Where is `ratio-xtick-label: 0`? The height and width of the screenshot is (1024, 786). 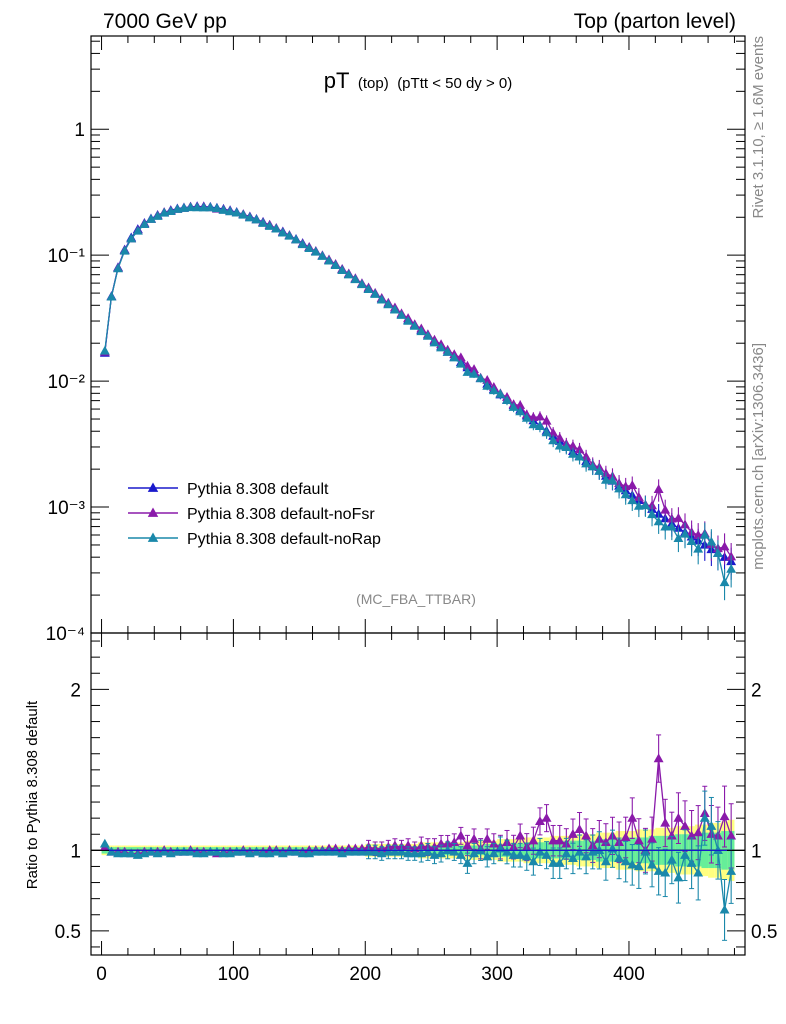
ratio-xtick-label: 0 is located at coordinates (101, 974).